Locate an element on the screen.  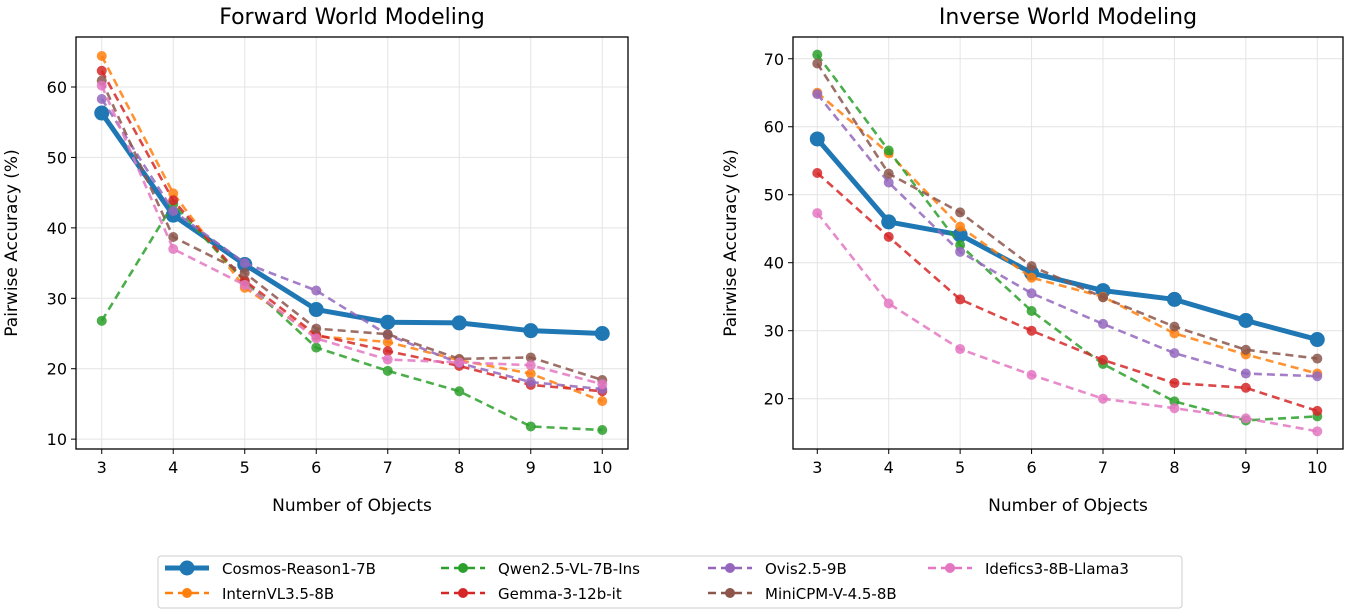
legend-label: Cosmos-Reason1-7B is located at coordinates (299, 569).